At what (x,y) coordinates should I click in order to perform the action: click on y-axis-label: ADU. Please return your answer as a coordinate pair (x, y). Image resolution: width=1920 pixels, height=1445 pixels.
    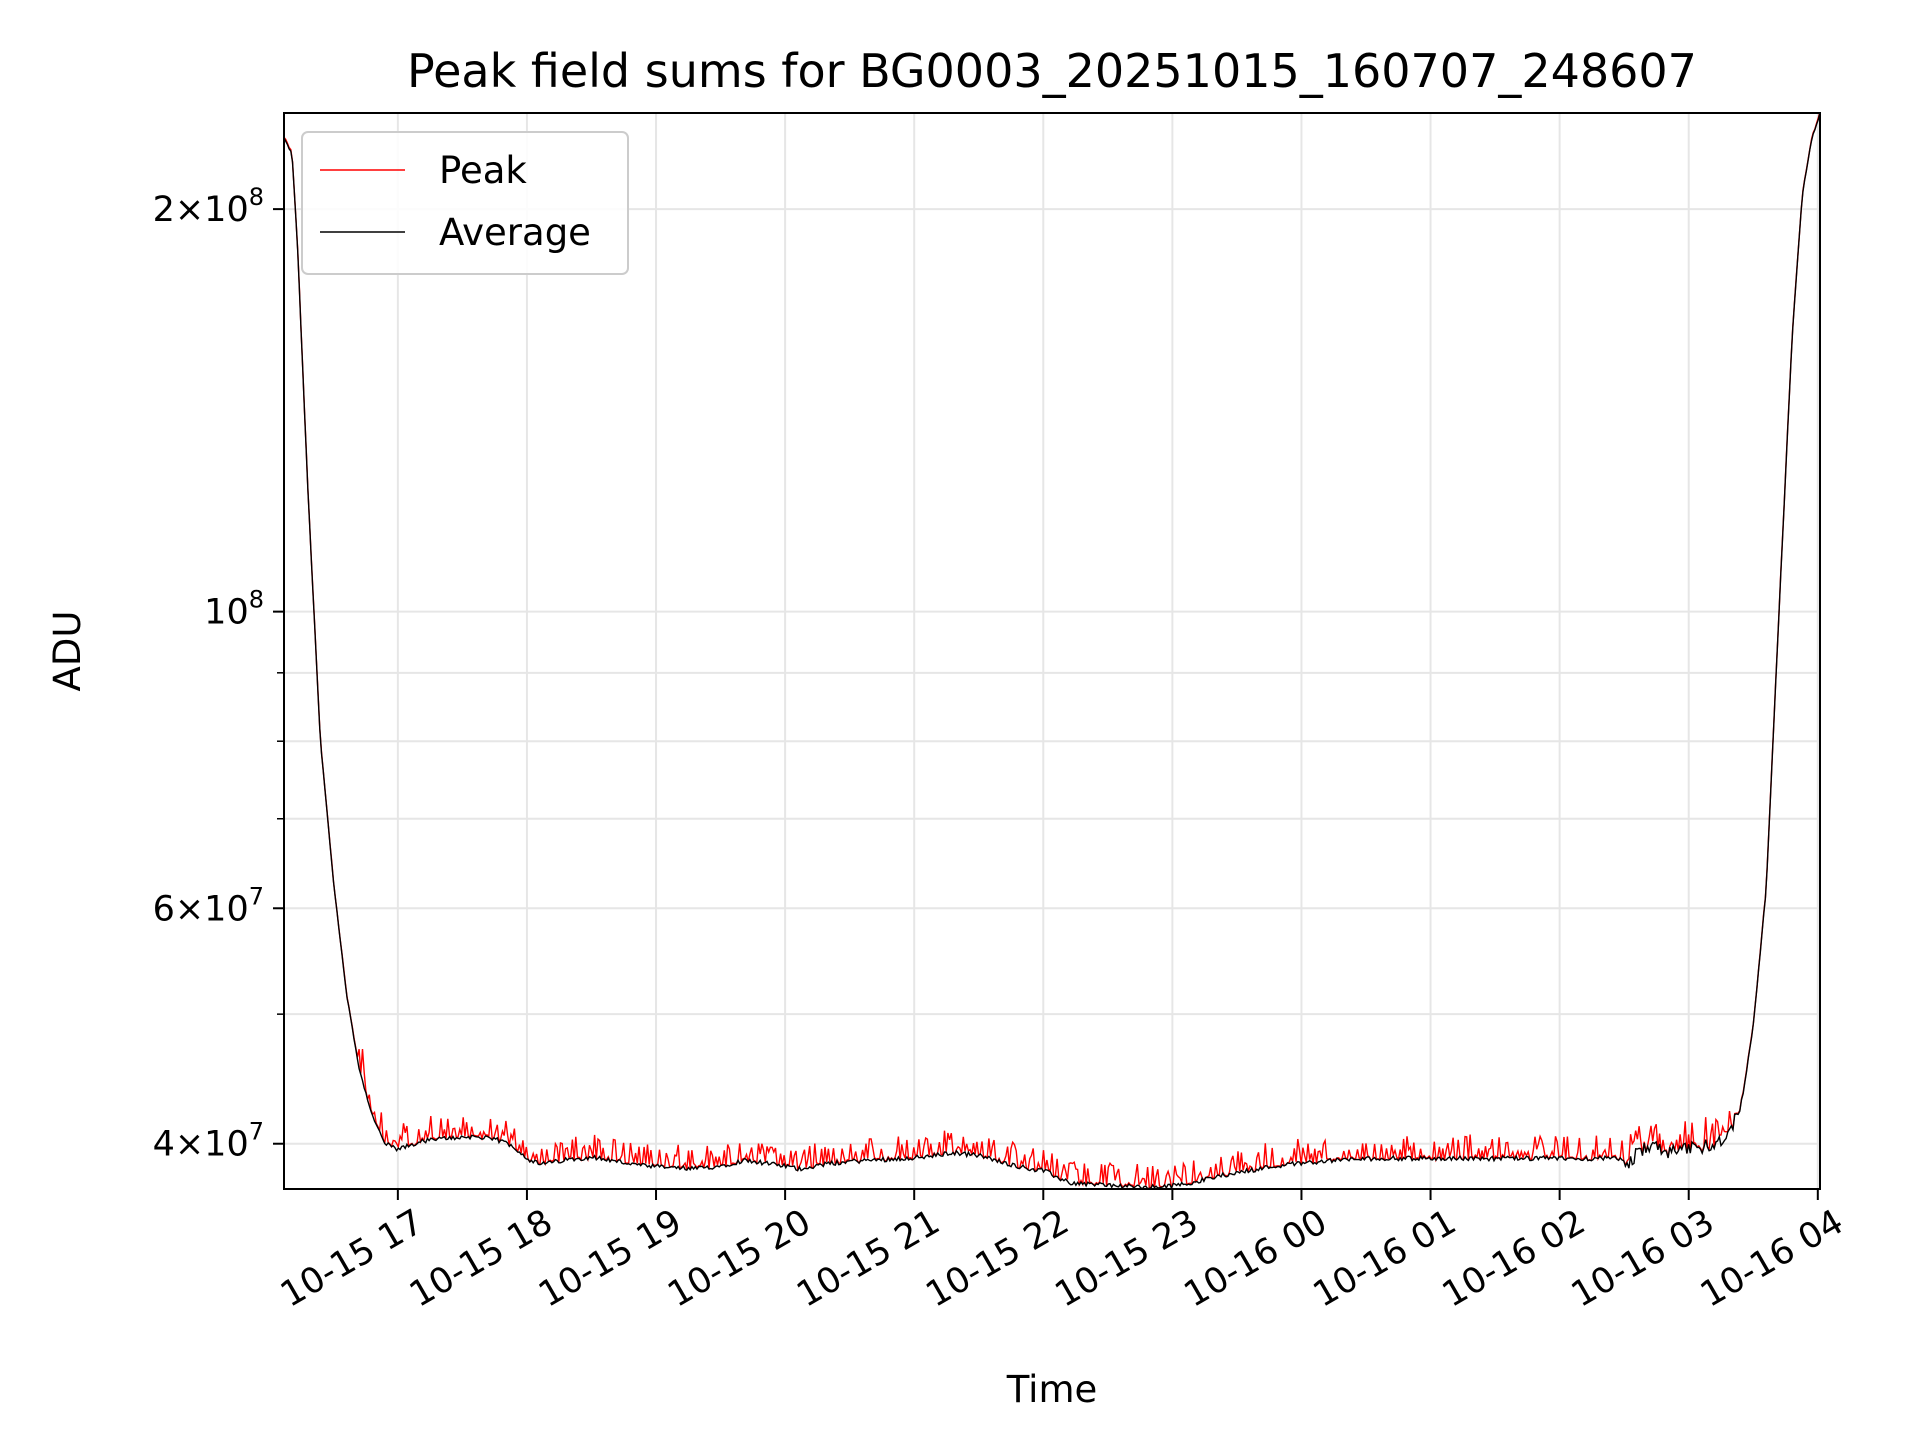
    Looking at the image, I should click on (67, 651).